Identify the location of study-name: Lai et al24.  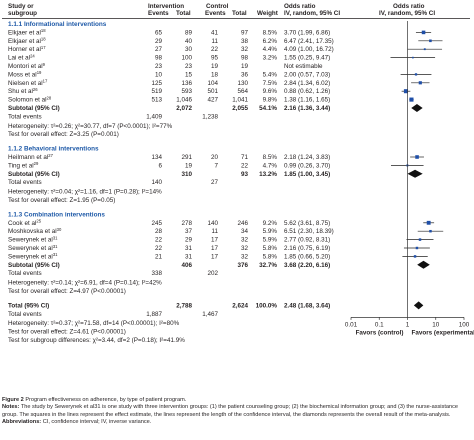
(21, 57).